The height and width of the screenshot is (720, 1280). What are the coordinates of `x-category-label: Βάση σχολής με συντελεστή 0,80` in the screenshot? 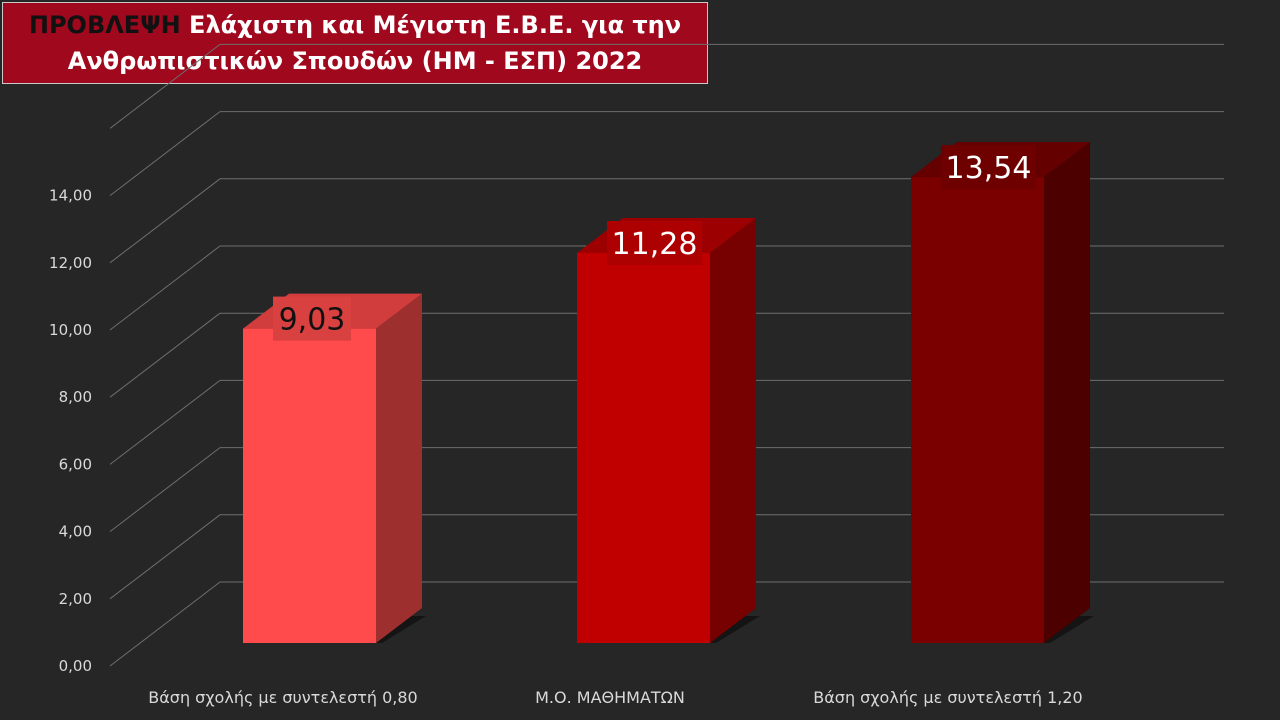 It's located at (282, 697).